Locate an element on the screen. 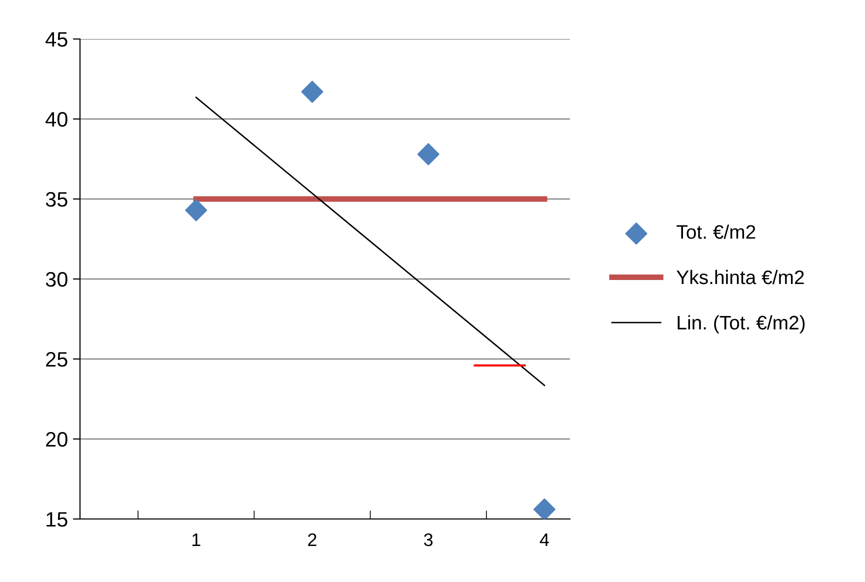 This screenshot has width=865, height=582. y-tick-label: 45 is located at coordinates (57, 39).